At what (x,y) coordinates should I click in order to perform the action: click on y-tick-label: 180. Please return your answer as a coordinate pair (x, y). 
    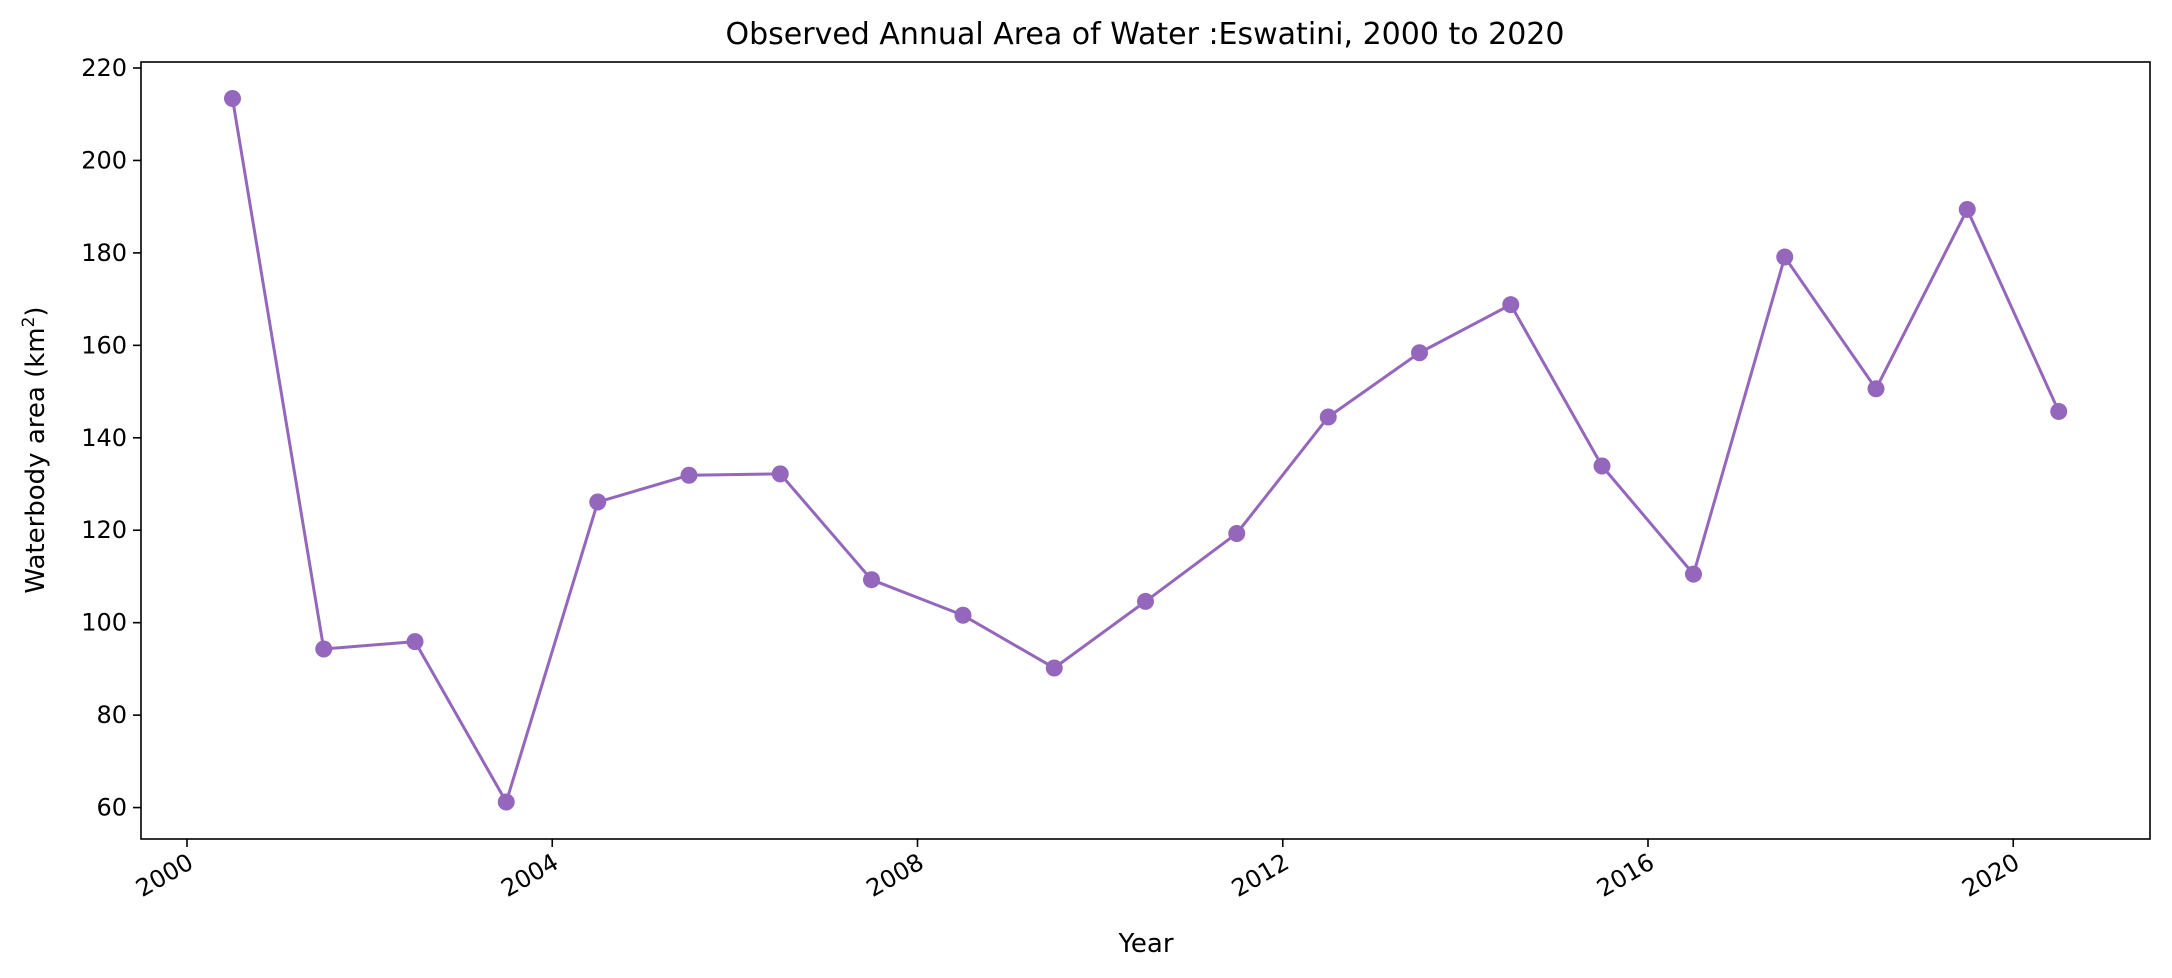
    Looking at the image, I should click on (104, 253).